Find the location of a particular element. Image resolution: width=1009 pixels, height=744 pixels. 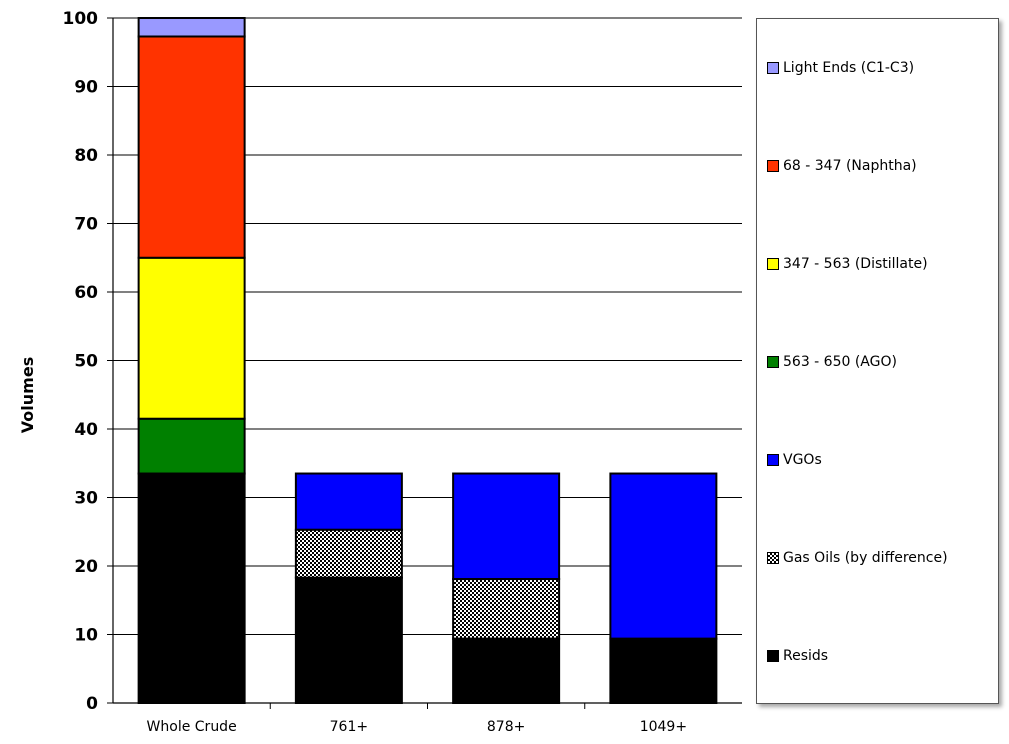

x-tick-label: 1049+ is located at coordinates (663, 727).